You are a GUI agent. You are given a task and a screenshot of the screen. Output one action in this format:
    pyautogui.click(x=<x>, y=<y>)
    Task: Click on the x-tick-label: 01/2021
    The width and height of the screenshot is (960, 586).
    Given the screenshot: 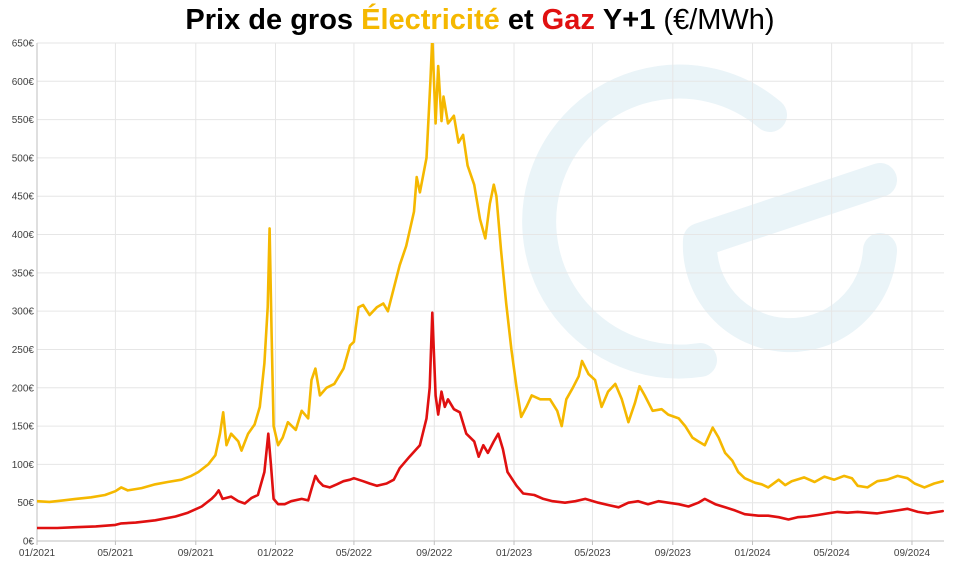 What is the action you would take?
    pyautogui.click(x=37, y=553)
    